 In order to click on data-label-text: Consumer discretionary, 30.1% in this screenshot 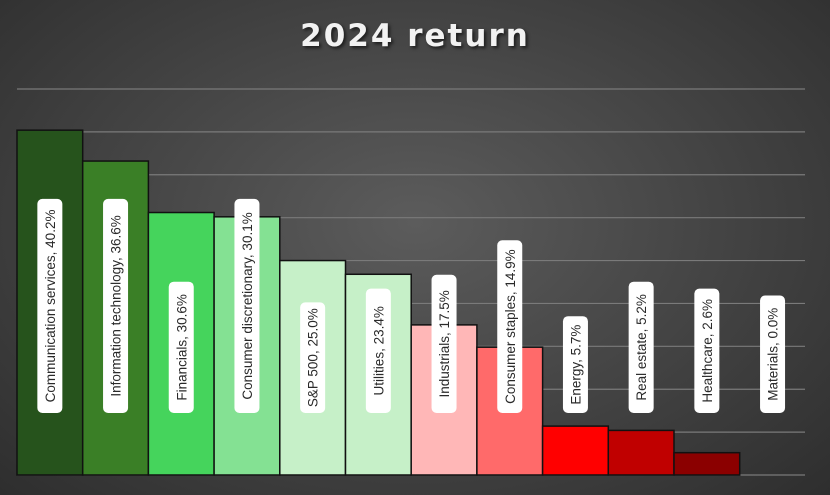, I will do `click(247, 305)`.